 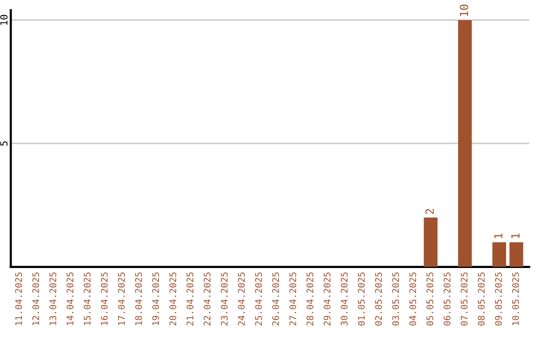 I want to click on x-tick-label: 17.04.2025, so click(x=121, y=299).